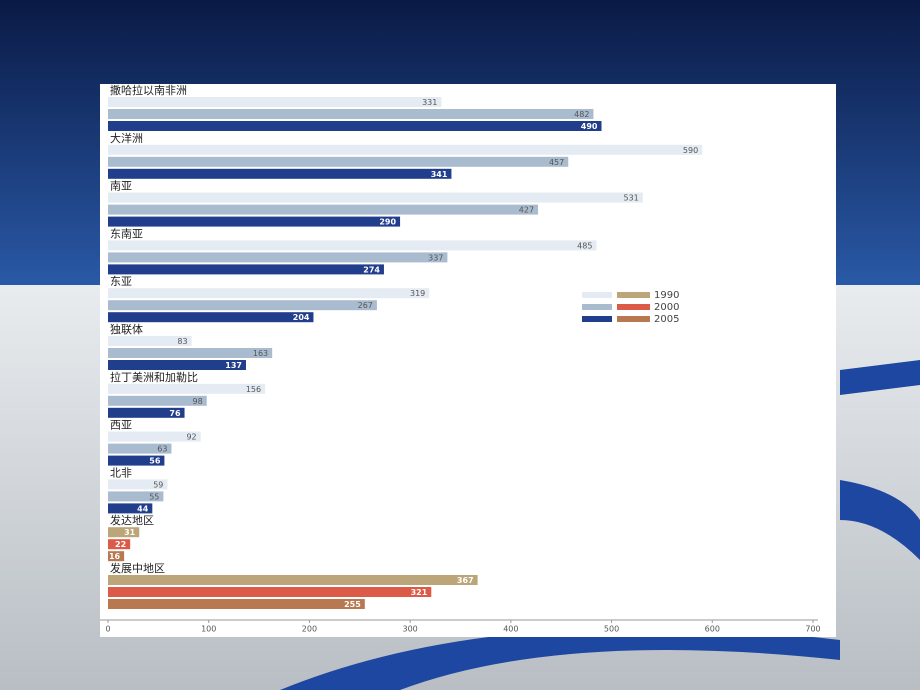 The image size is (920, 690). What do you see at coordinates (121, 186) in the screenshot?
I see `category-label: 南亚` at bounding box center [121, 186].